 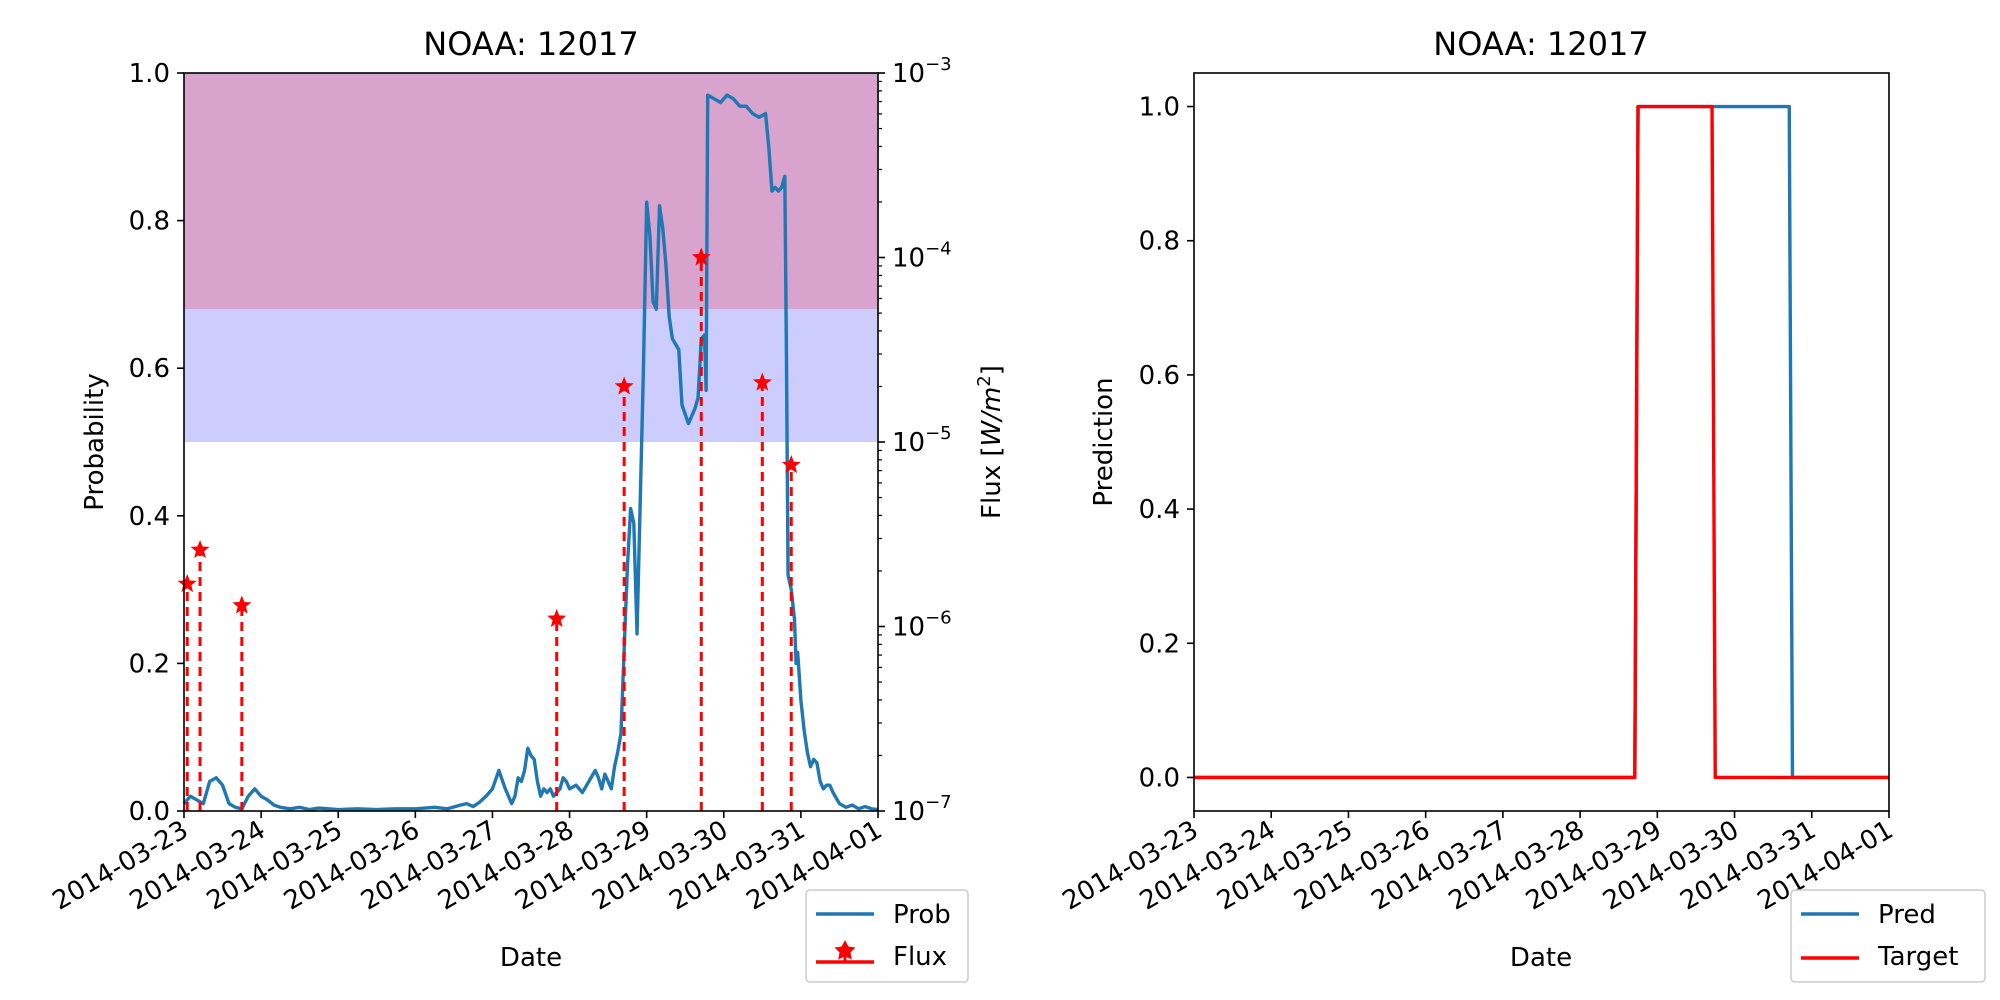 I want to click on left-y2-label-unit: W/m, so click(x=992, y=417).